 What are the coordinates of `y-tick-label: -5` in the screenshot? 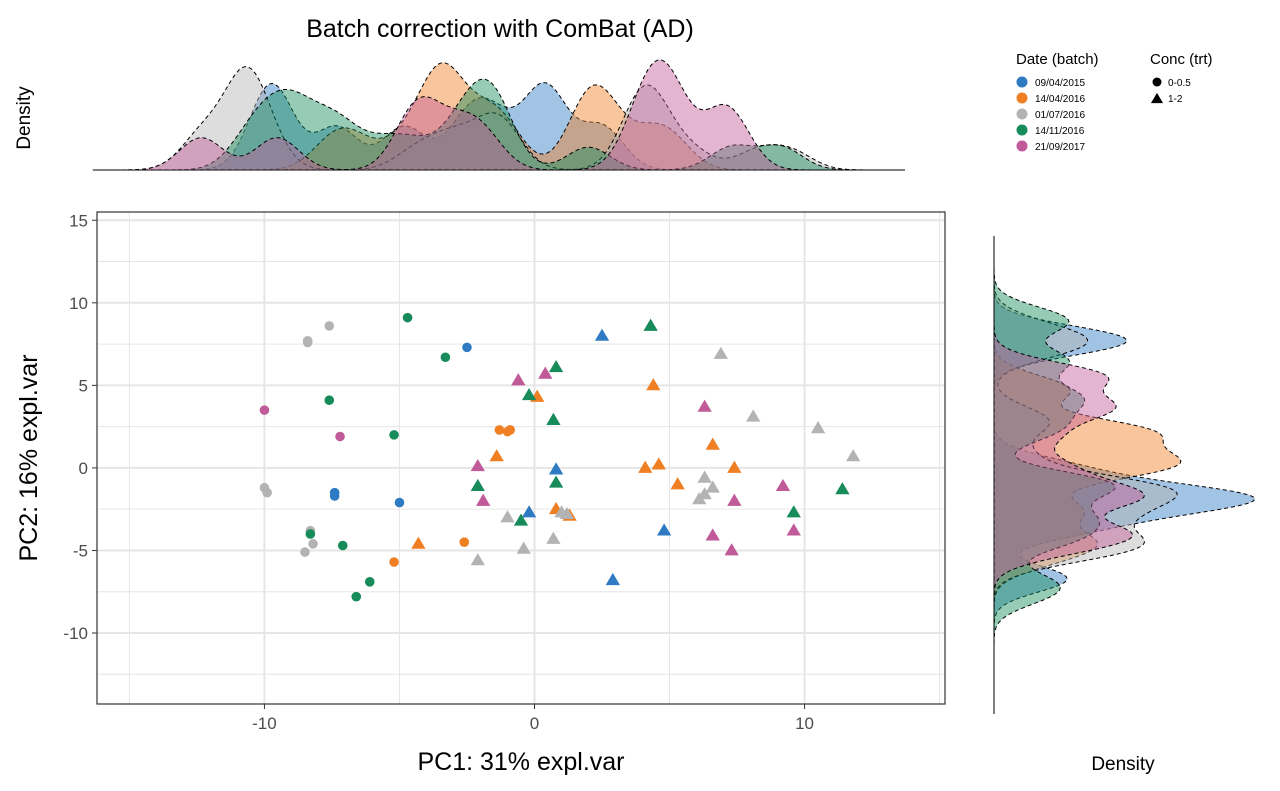 It's located at (80, 550).